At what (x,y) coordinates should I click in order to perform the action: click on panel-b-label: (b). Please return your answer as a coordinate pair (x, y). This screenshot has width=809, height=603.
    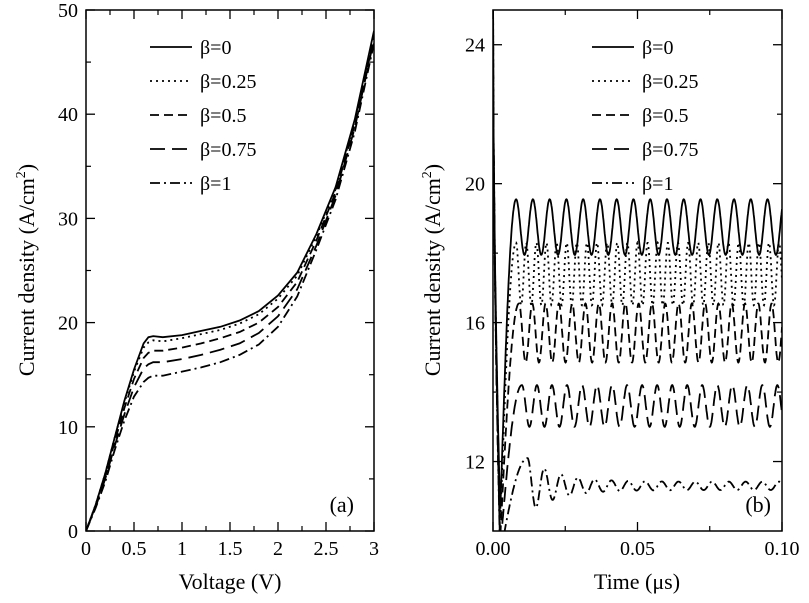
    Looking at the image, I should click on (758, 504).